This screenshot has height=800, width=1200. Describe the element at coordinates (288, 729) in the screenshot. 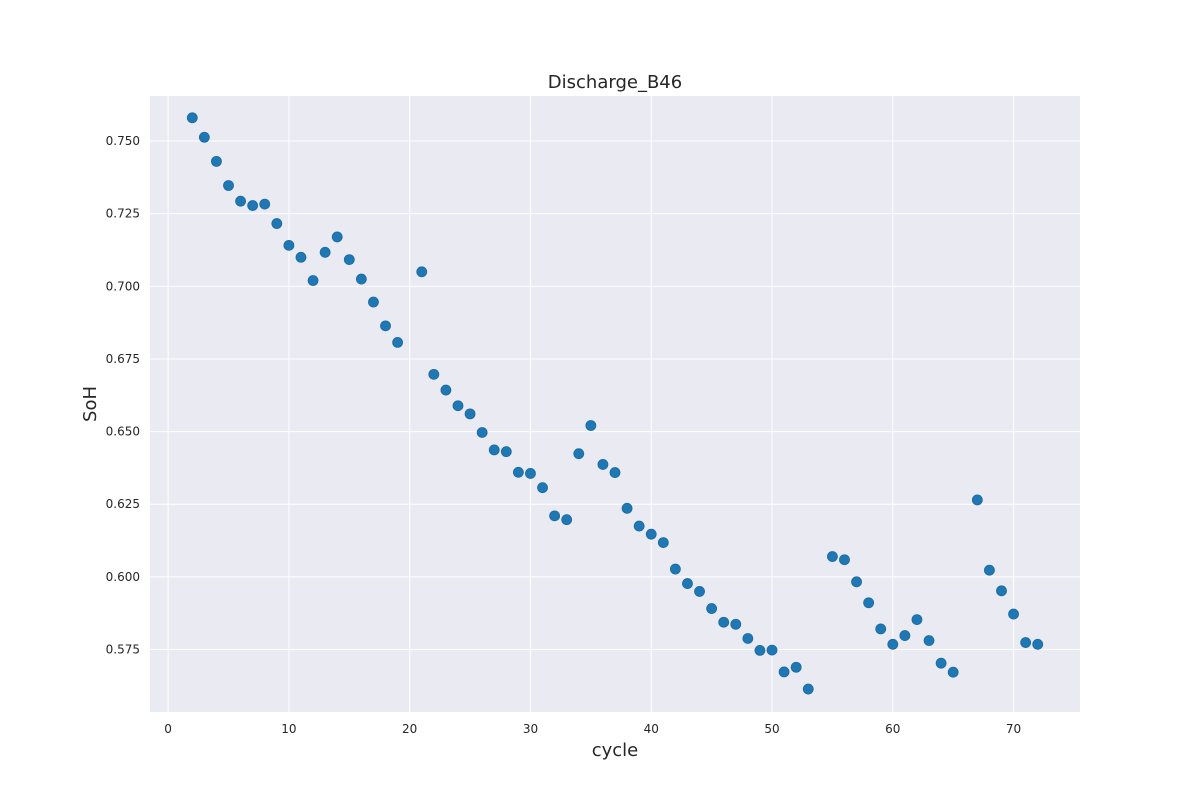

I see `x-tick-label: 10` at that location.